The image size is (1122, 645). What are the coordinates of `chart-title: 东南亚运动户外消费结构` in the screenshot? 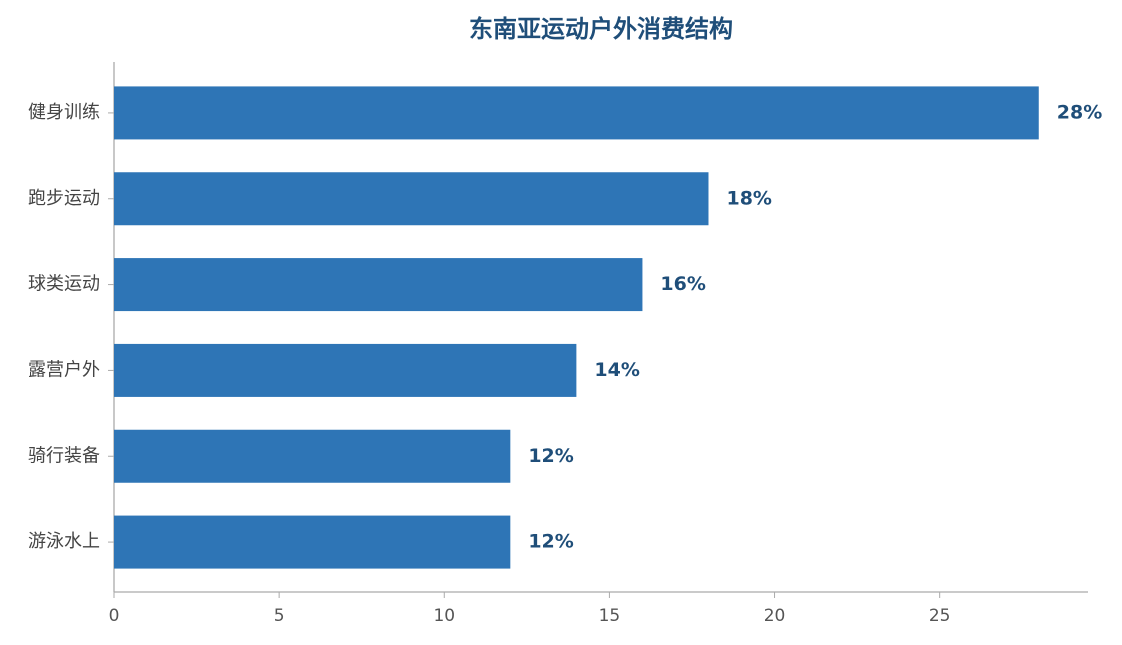 It's located at (601, 29).